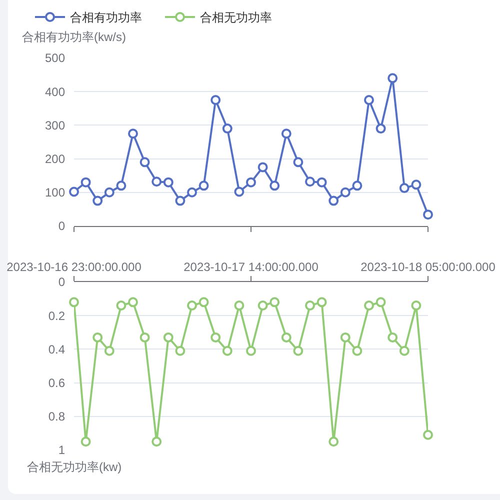 This screenshot has height=500, width=500. What do you see at coordinates (428, 267) in the screenshot?
I see `x-tick-label: 2023-10-18 05:00:00.000` at bounding box center [428, 267].